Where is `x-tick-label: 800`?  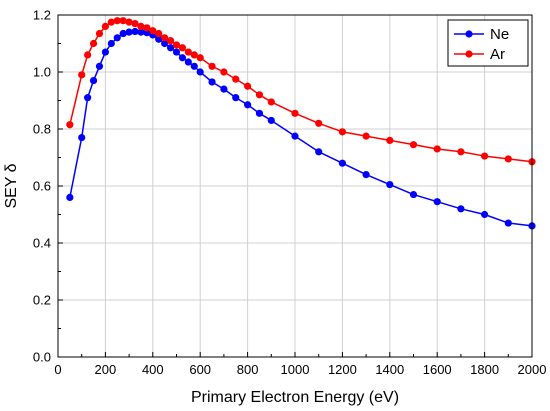 x-tick-label: 800 is located at coordinates (248, 369).